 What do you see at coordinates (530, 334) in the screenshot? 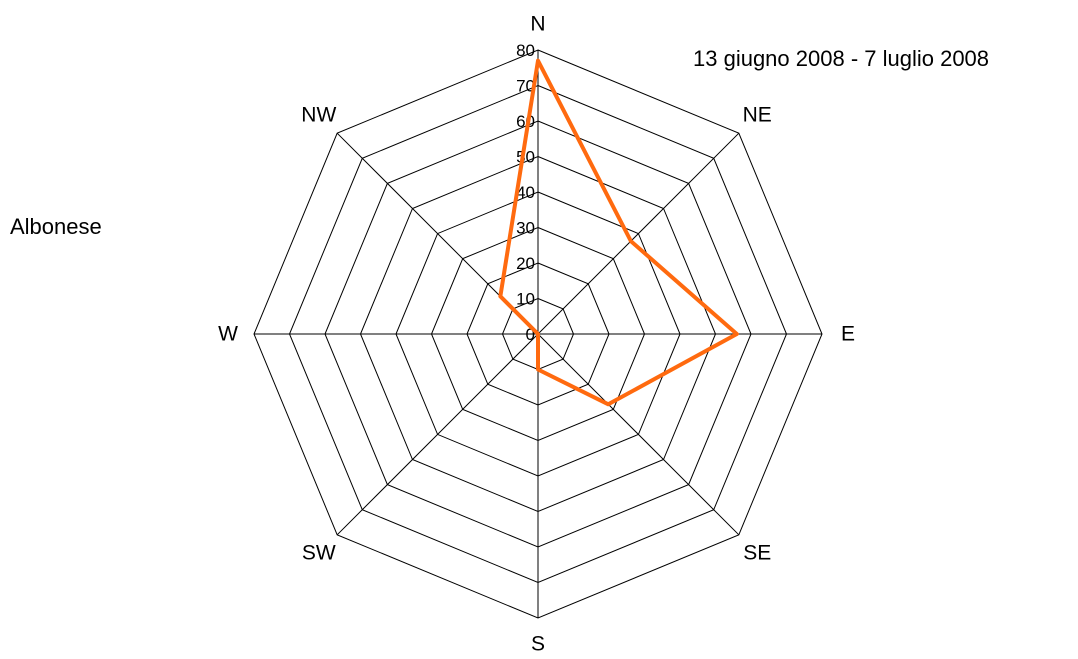
I see `tick-label: 0` at bounding box center [530, 334].